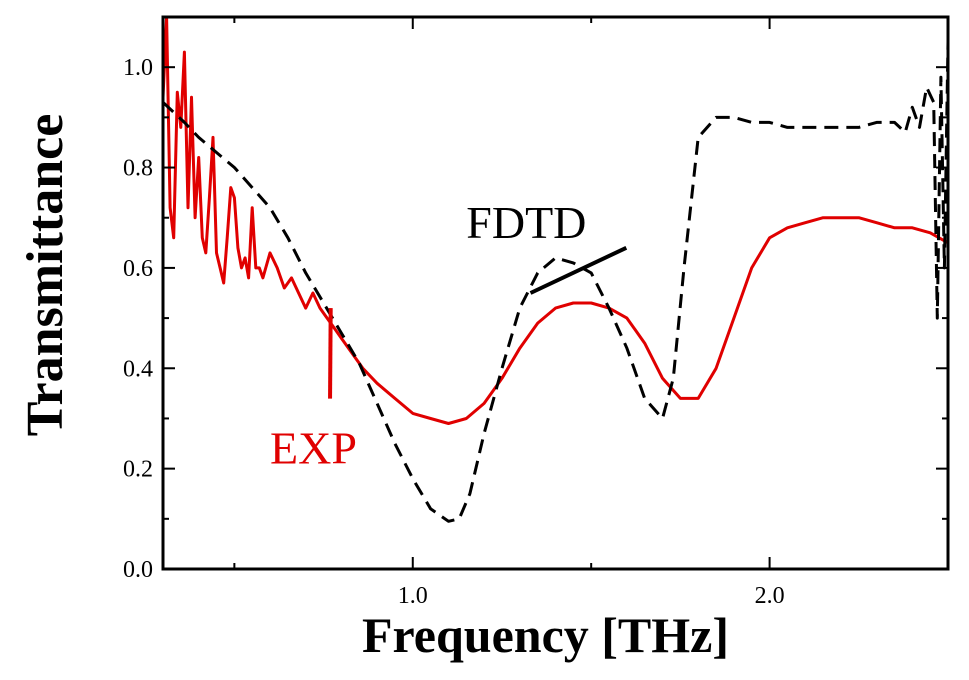 The height and width of the screenshot is (680, 969). Describe the element at coordinates (526, 222) in the screenshot. I see `annotation-label-fdtd: FDTD` at that location.